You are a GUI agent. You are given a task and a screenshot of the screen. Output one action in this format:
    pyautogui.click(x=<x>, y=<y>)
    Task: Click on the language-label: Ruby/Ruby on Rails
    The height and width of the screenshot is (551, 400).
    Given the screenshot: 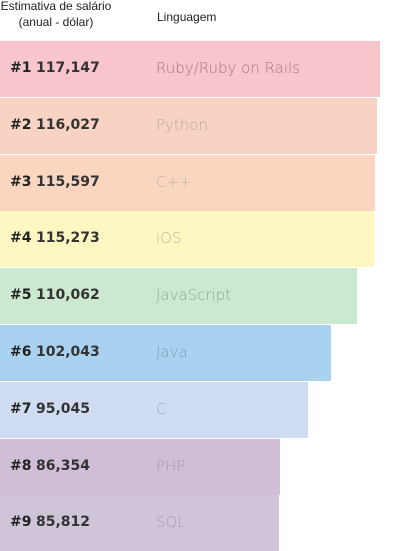 What is the action you would take?
    pyautogui.click(x=228, y=68)
    